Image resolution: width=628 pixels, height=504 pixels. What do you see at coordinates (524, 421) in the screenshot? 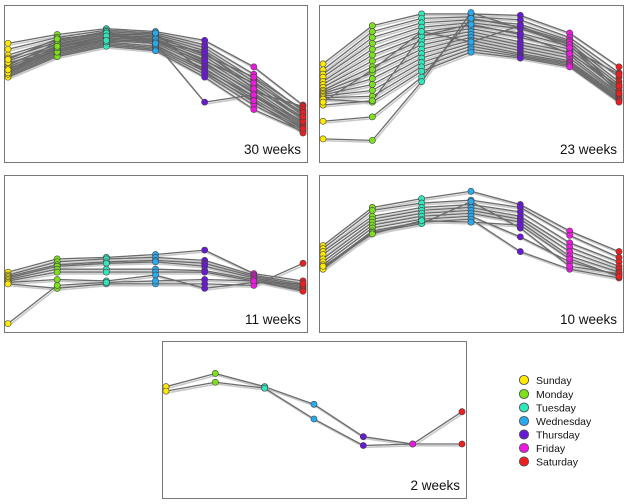
I see `legend-swatch-wednesday` at bounding box center [524, 421].